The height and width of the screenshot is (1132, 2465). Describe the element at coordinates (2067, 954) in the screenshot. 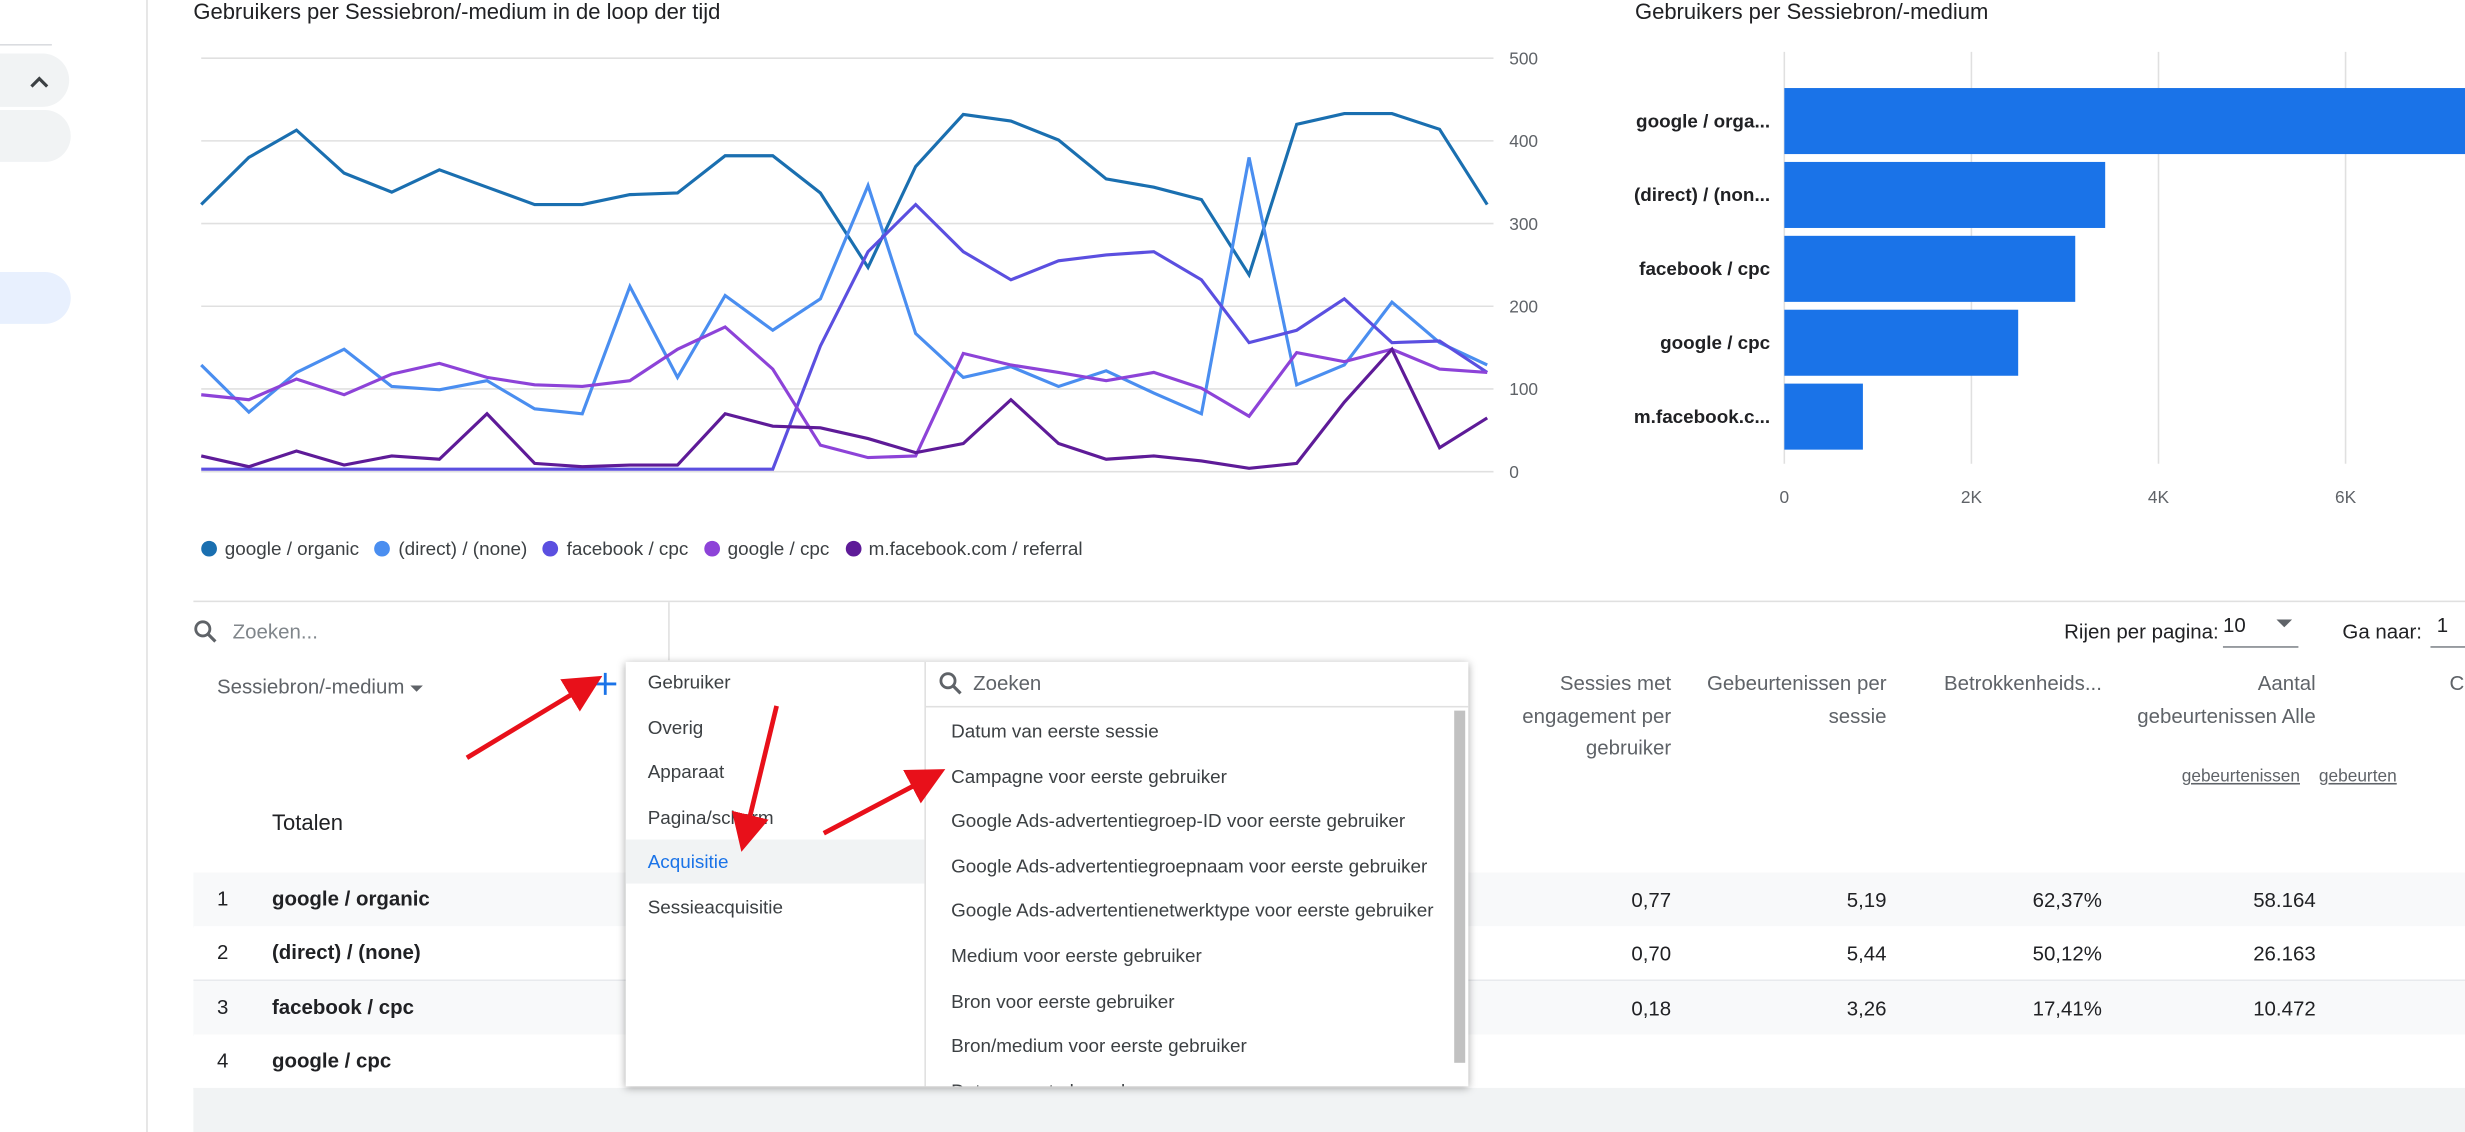

I see `cell-value: 50,12%` at that location.